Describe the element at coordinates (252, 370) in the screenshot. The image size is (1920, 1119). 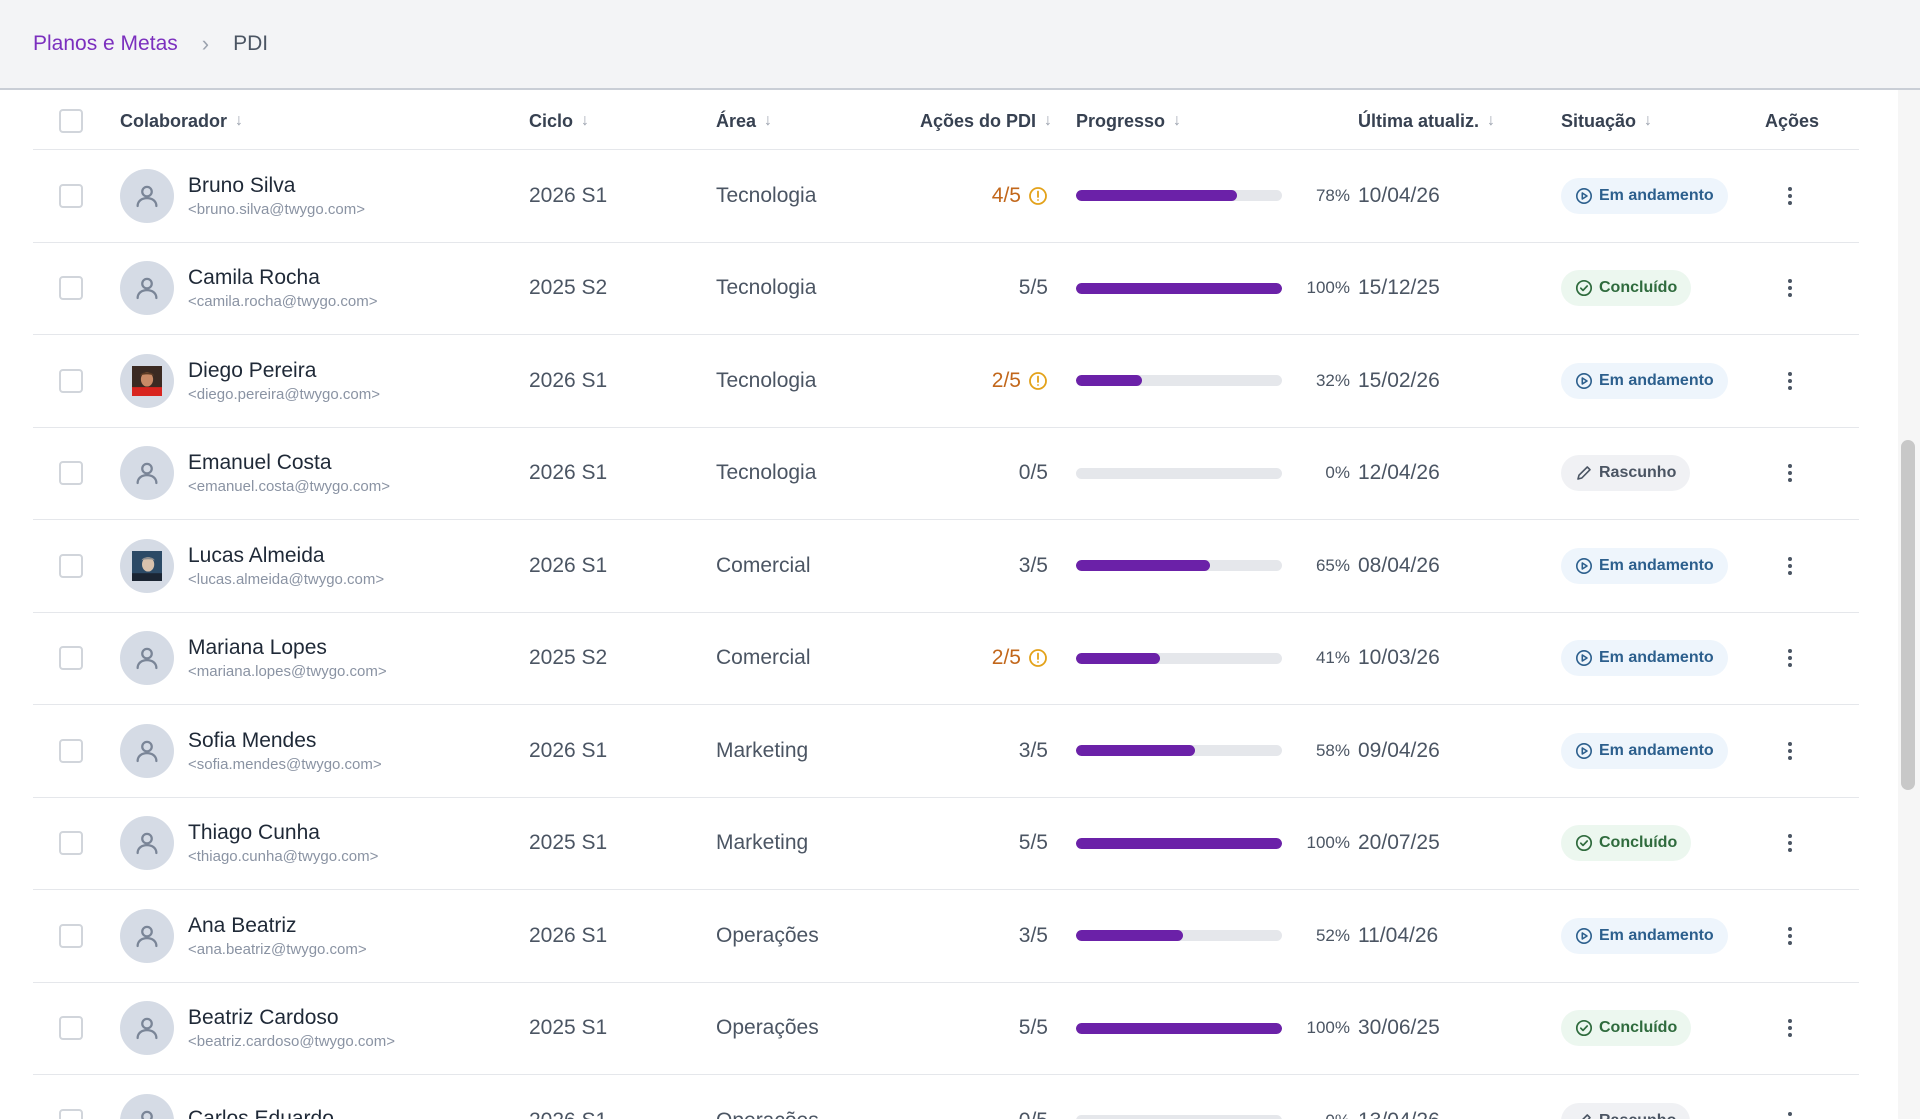
I see `collaborator-name: Diego Pereira` at that location.